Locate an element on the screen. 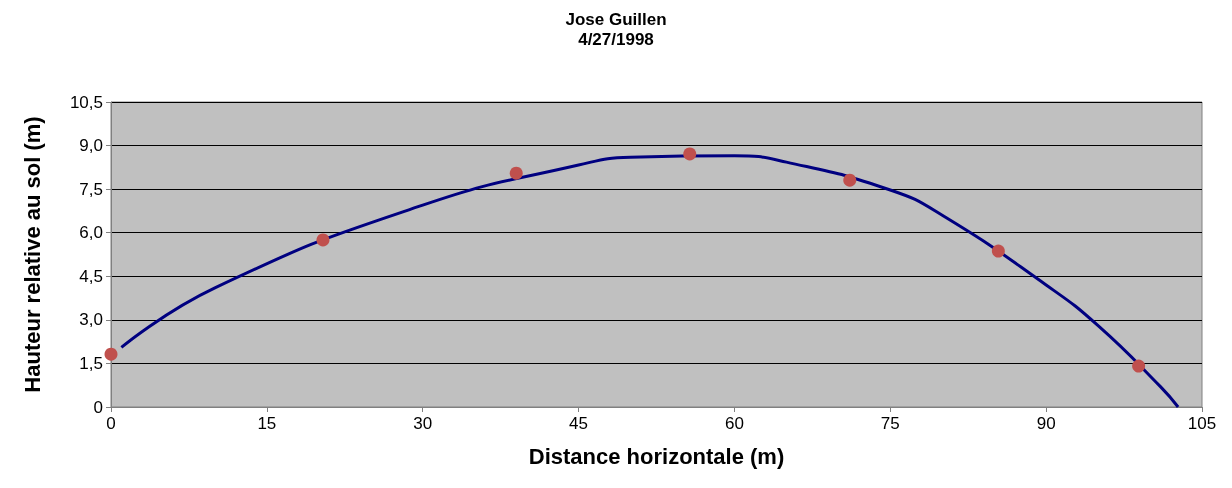  chart-title: Jose Guillen 4/27/1998 is located at coordinates (616, 29).